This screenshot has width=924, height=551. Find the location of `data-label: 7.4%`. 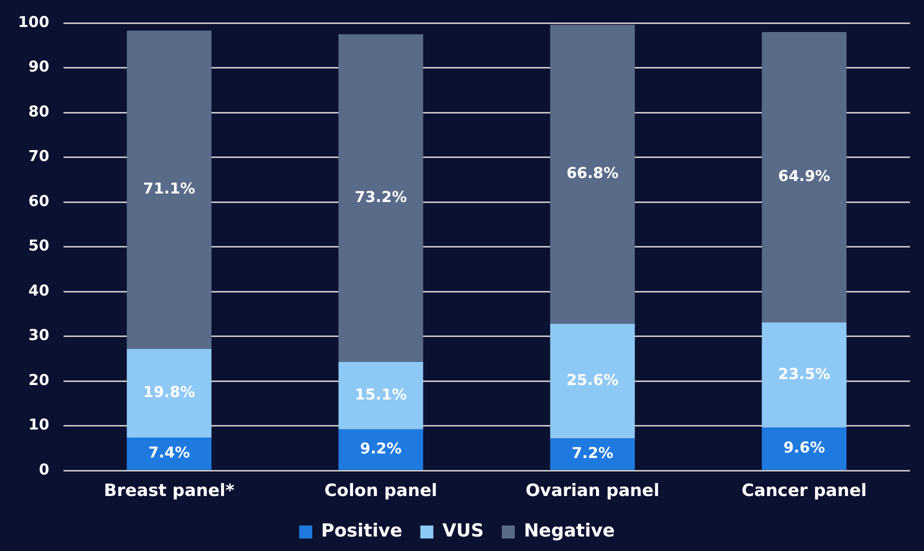

data-label: 7.4% is located at coordinates (169, 453).